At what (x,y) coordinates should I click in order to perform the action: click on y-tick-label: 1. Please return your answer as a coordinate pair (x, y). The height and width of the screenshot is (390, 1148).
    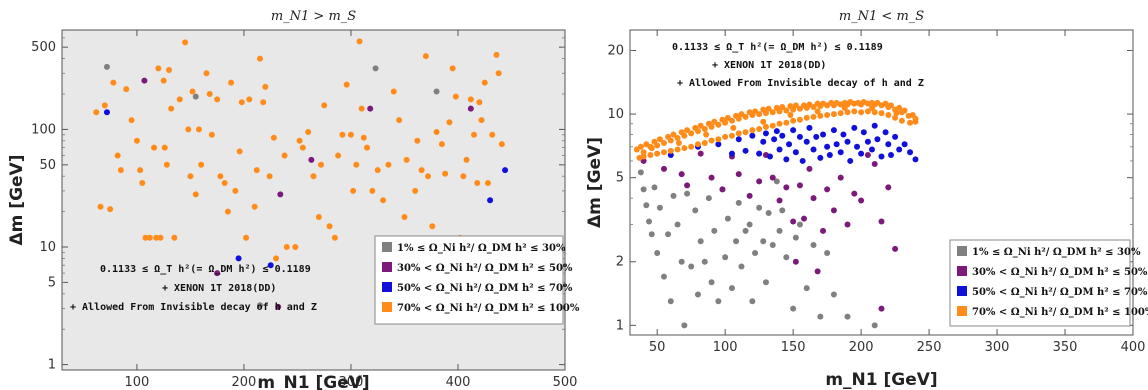
    Looking at the image, I should click on (52, 365).